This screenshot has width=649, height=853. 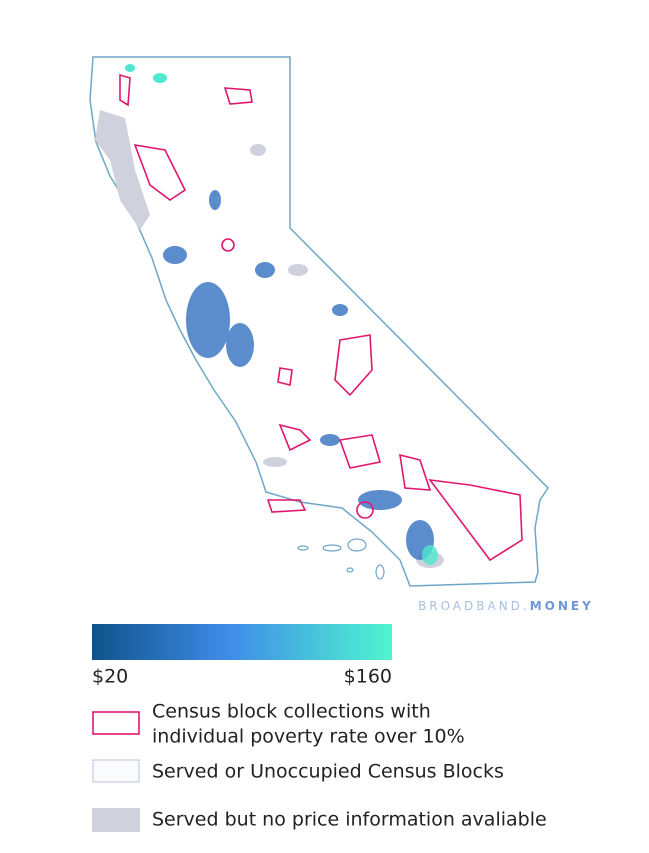 I want to click on legend-label: individual poverty rate over 10%, so click(x=308, y=737).